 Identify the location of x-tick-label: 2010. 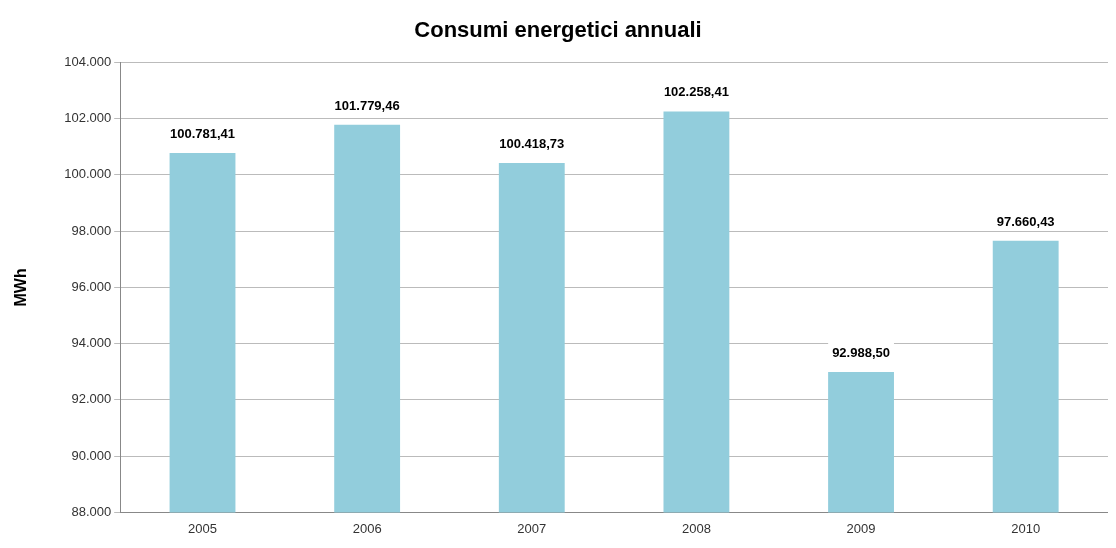
(1026, 528).